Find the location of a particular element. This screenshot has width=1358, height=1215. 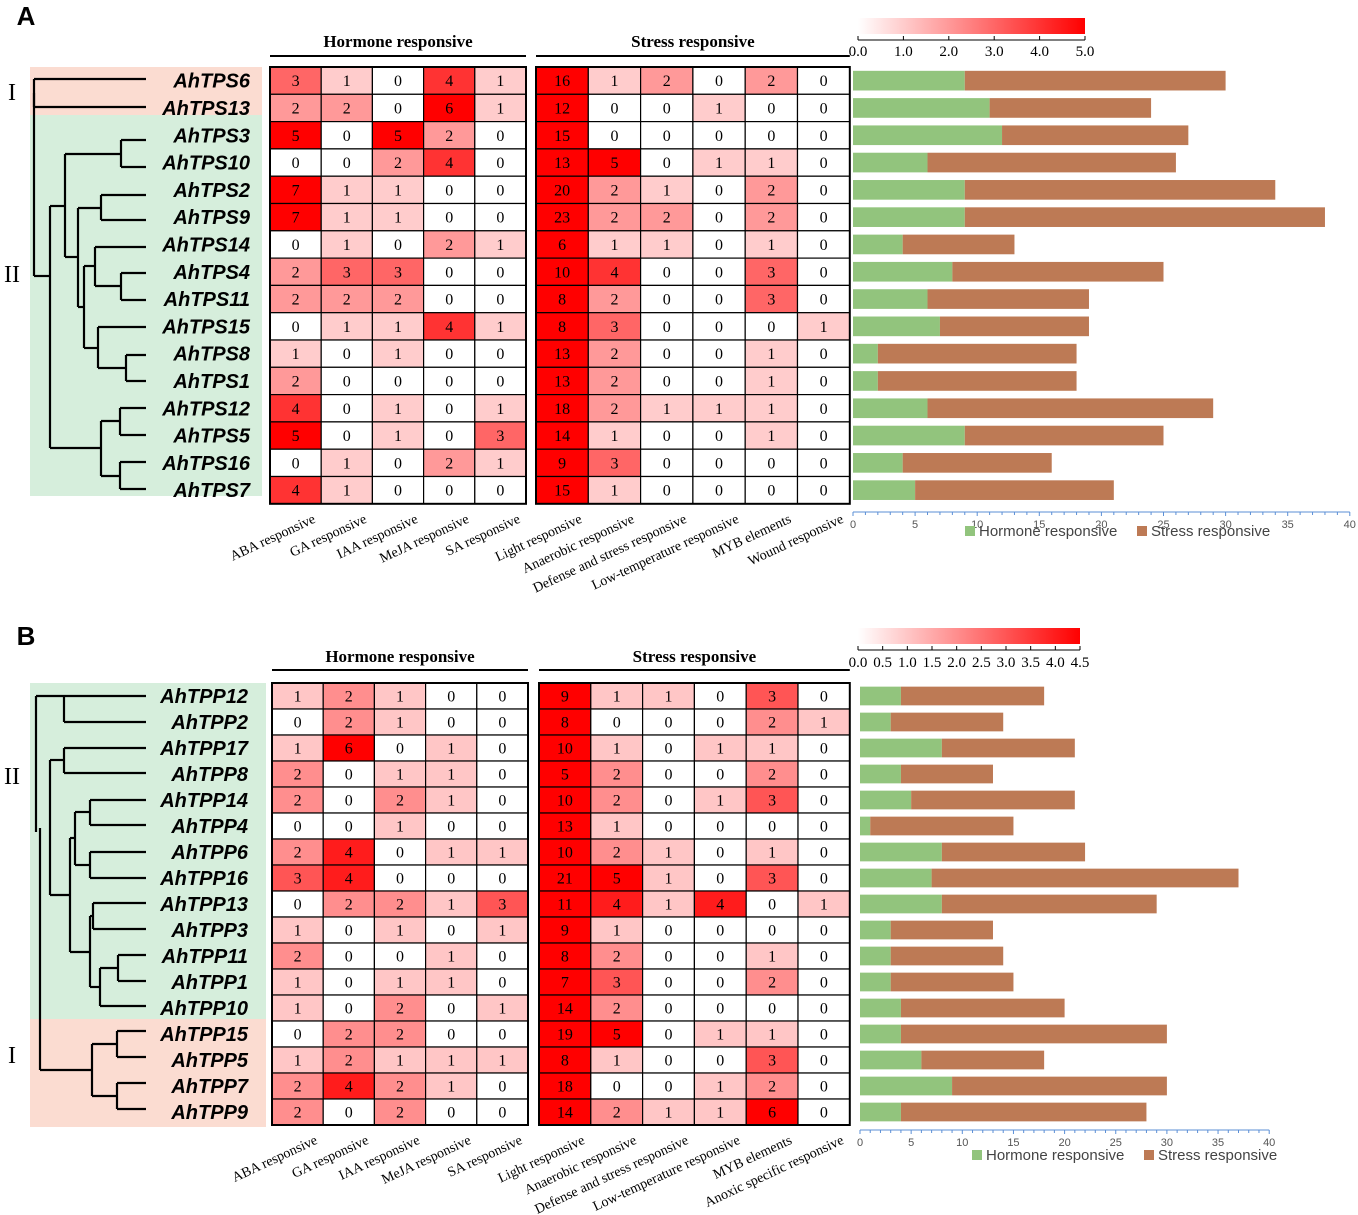

color-scale-tick-label: 2.0 is located at coordinates (948, 52).